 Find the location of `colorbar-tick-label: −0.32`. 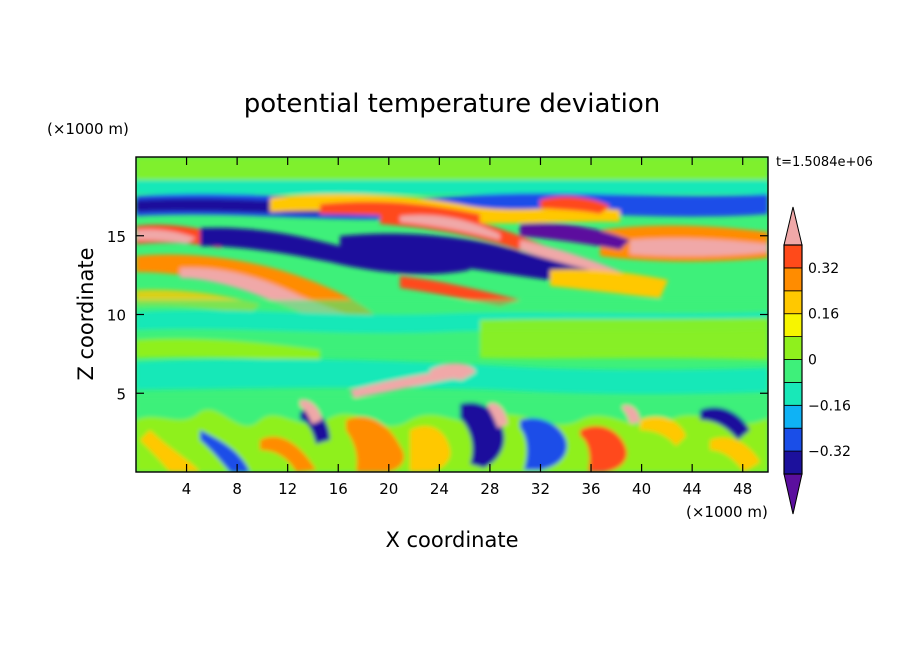

colorbar-tick-label: −0.32 is located at coordinates (829, 452).